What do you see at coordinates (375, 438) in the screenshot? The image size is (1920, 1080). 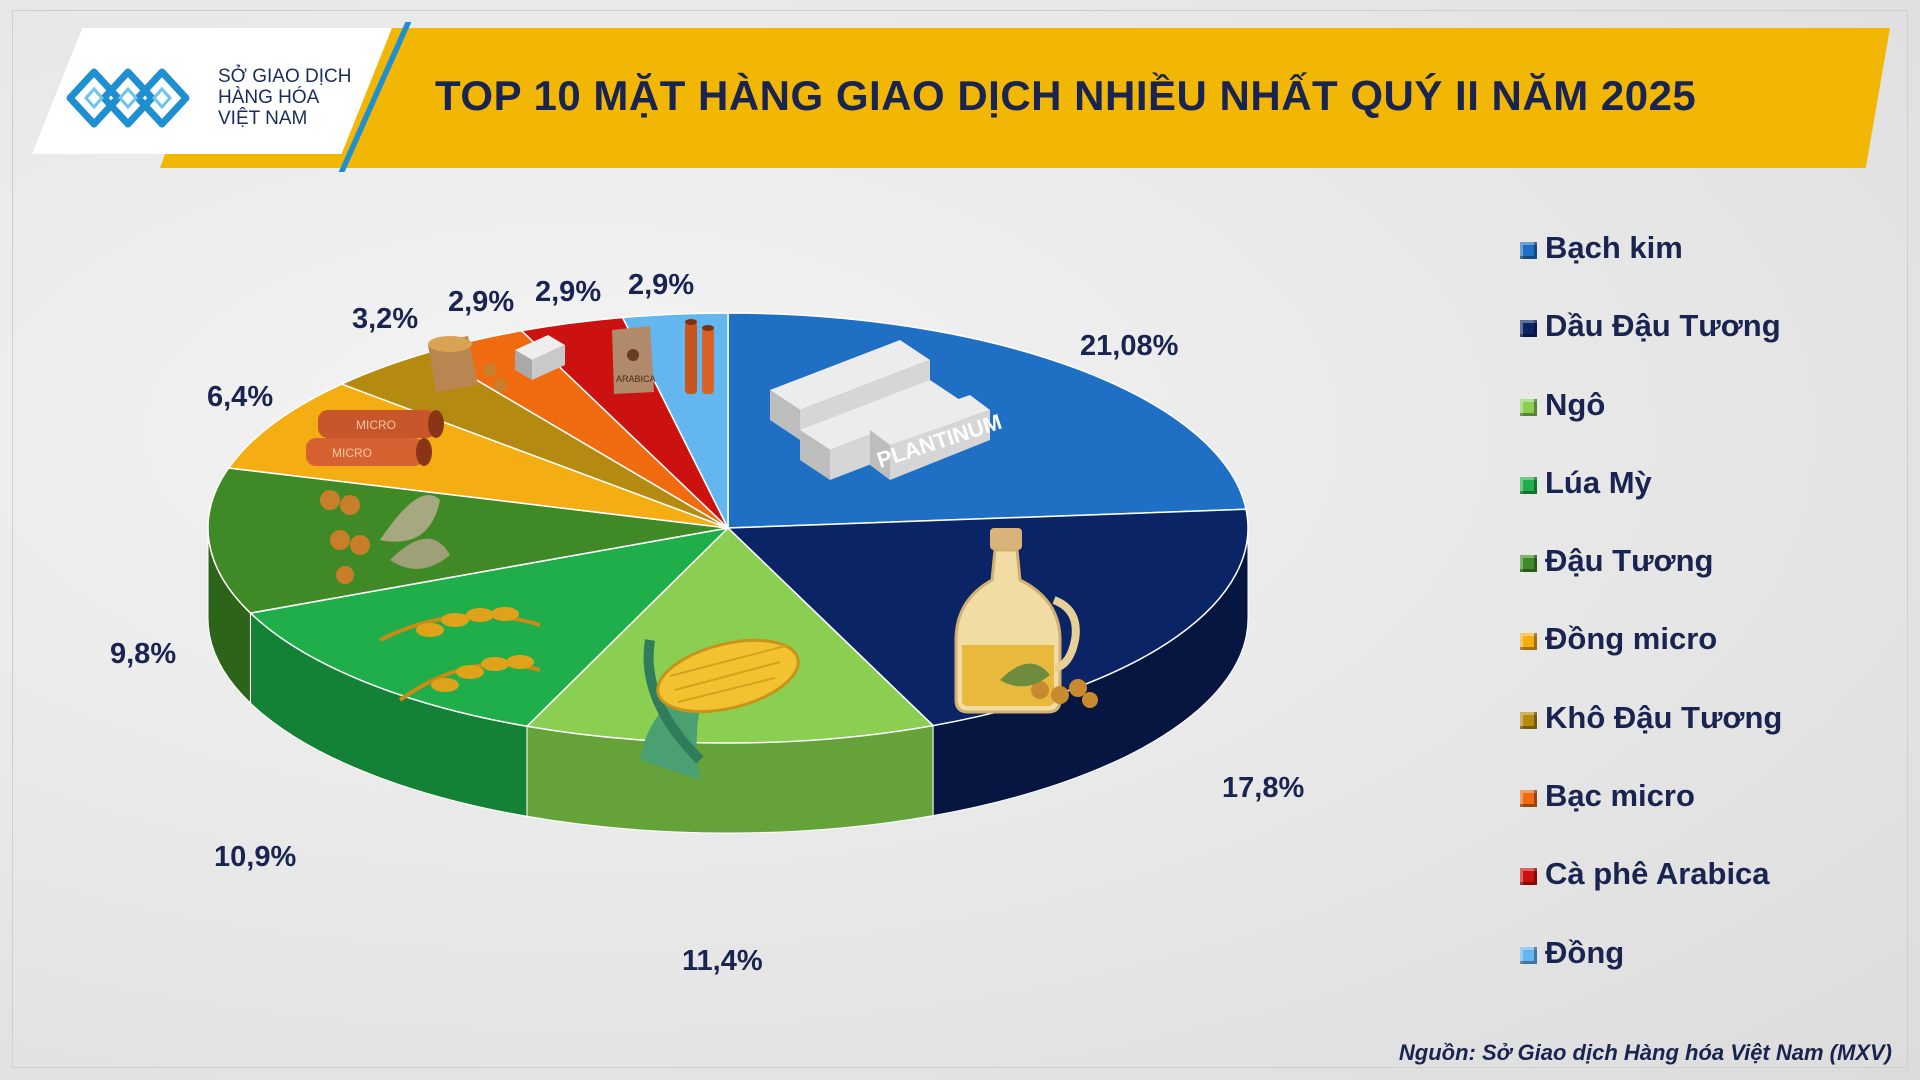 I see `copper-tubes-icon: MICRO MICRO` at bounding box center [375, 438].